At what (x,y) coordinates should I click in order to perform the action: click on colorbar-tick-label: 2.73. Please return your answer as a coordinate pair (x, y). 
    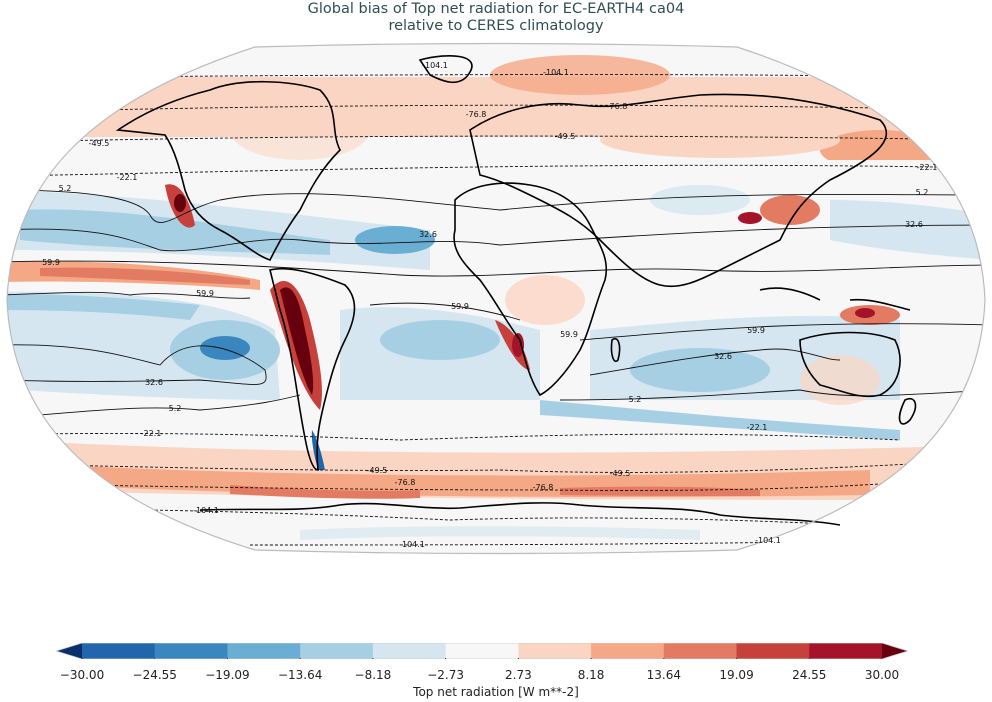
    Looking at the image, I should click on (518, 675).